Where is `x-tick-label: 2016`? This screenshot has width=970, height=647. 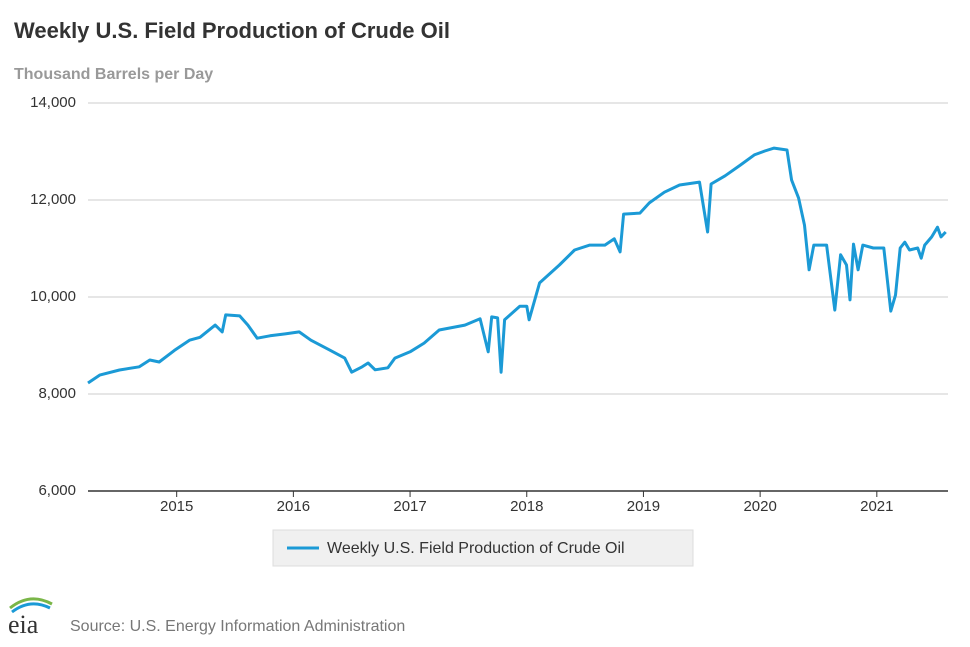
x-tick-label: 2016 is located at coordinates (293, 506).